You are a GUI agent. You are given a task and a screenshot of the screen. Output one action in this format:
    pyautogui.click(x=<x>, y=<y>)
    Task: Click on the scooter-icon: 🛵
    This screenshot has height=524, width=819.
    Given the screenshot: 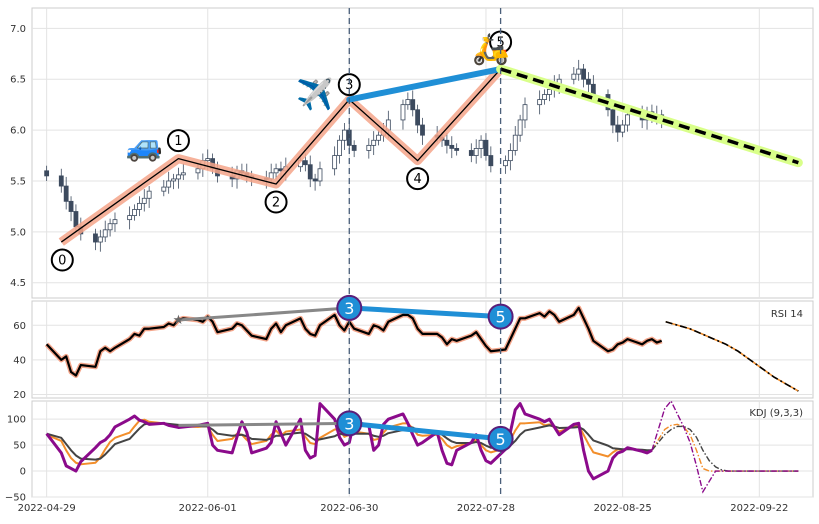 What is the action you would take?
    pyautogui.click(x=490, y=49)
    